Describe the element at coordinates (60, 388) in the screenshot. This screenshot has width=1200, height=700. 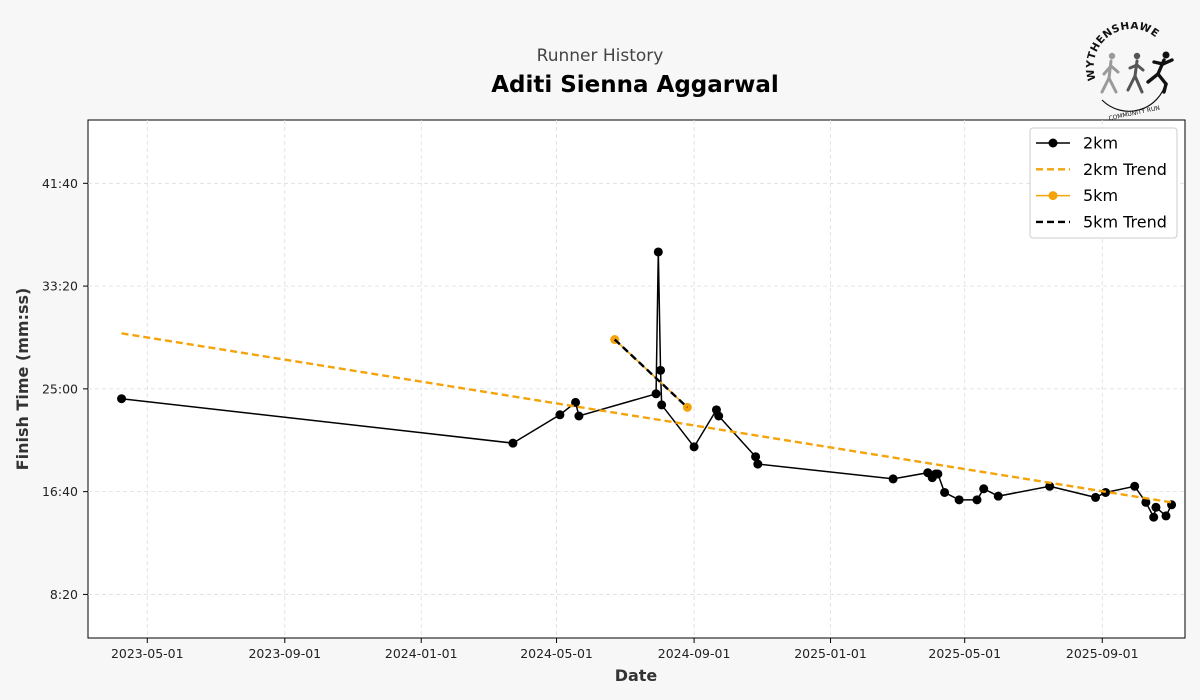
I see `y-tick-label: 25:00` at that location.